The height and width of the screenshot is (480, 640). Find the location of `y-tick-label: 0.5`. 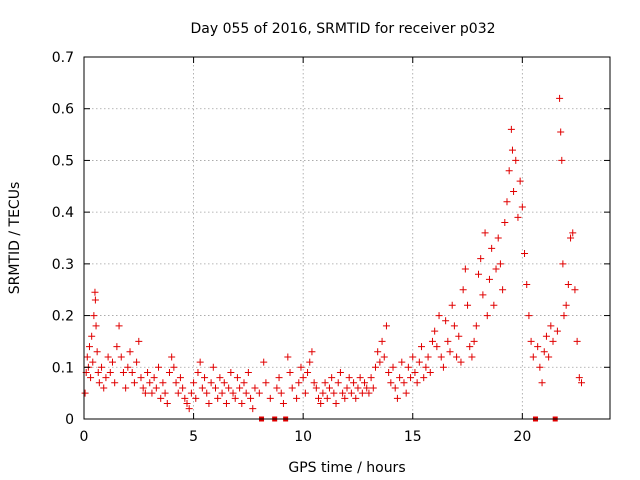

y-tick-label: 0.5 is located at coordinates (63, 161).